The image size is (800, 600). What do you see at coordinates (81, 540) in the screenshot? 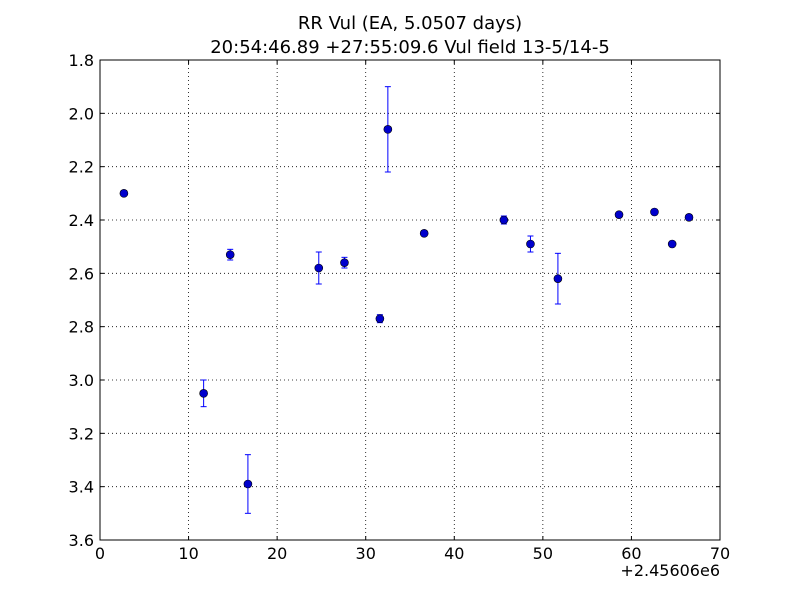
I see `y-tick-label: 3.6` at bounding box center [81, 540].